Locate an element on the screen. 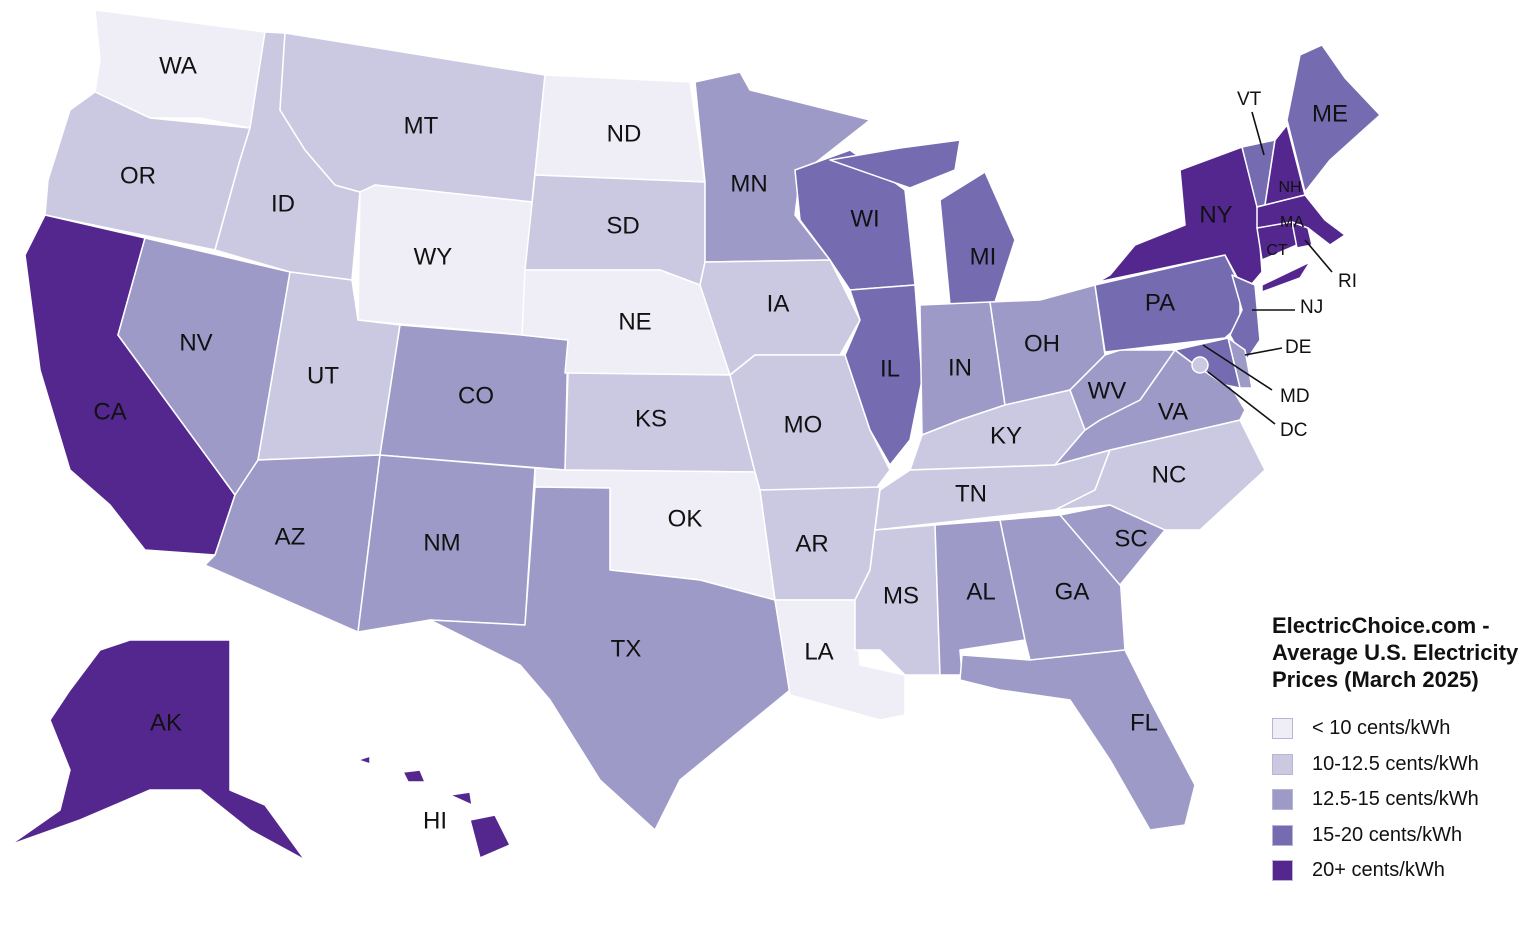  state-label: NJ is located at coordinates (1311, 307).